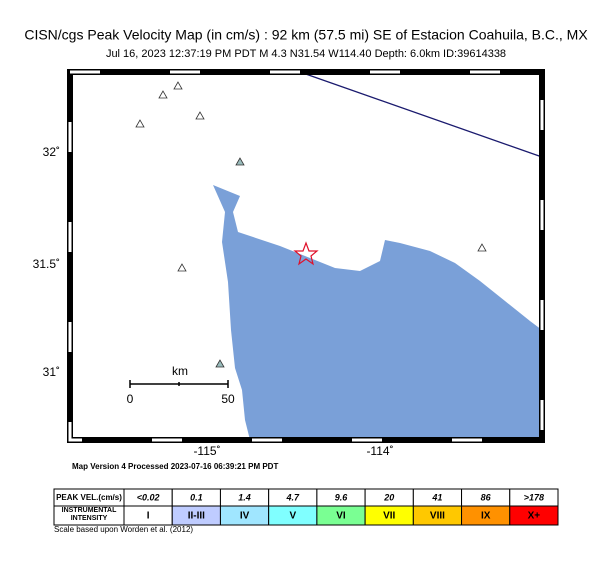  Describe the element at coordinates (245, 516) in the screenshot. I see `intensity: IV` at that location.